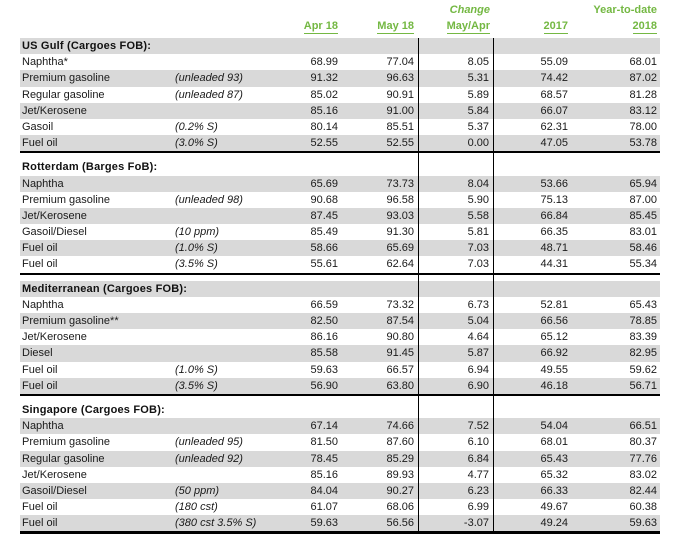  What do you see at coordinates (456, 458) in the screenshot?
I see `change-value: 6.84` at bounding box center [456, 458].